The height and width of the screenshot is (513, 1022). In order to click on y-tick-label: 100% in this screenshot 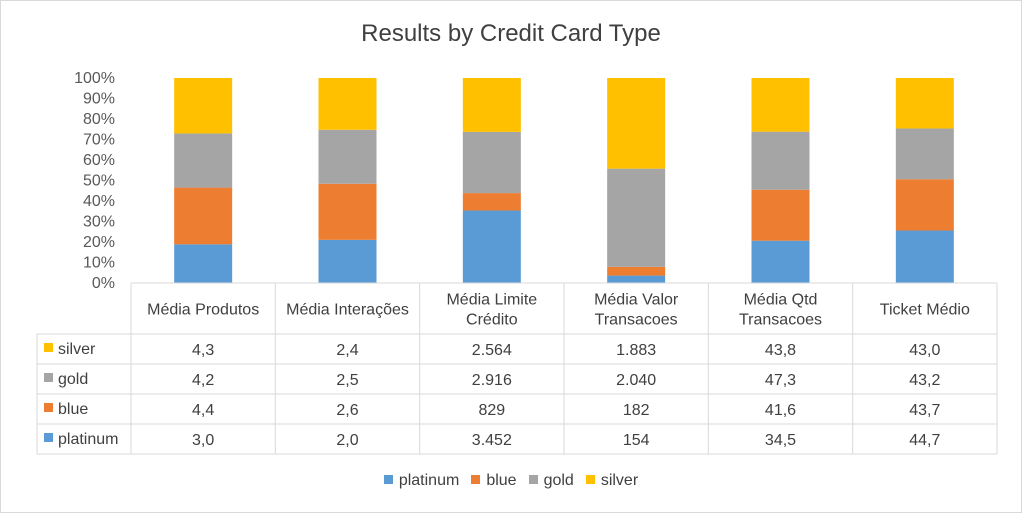, I will do `click(94, 78)`.